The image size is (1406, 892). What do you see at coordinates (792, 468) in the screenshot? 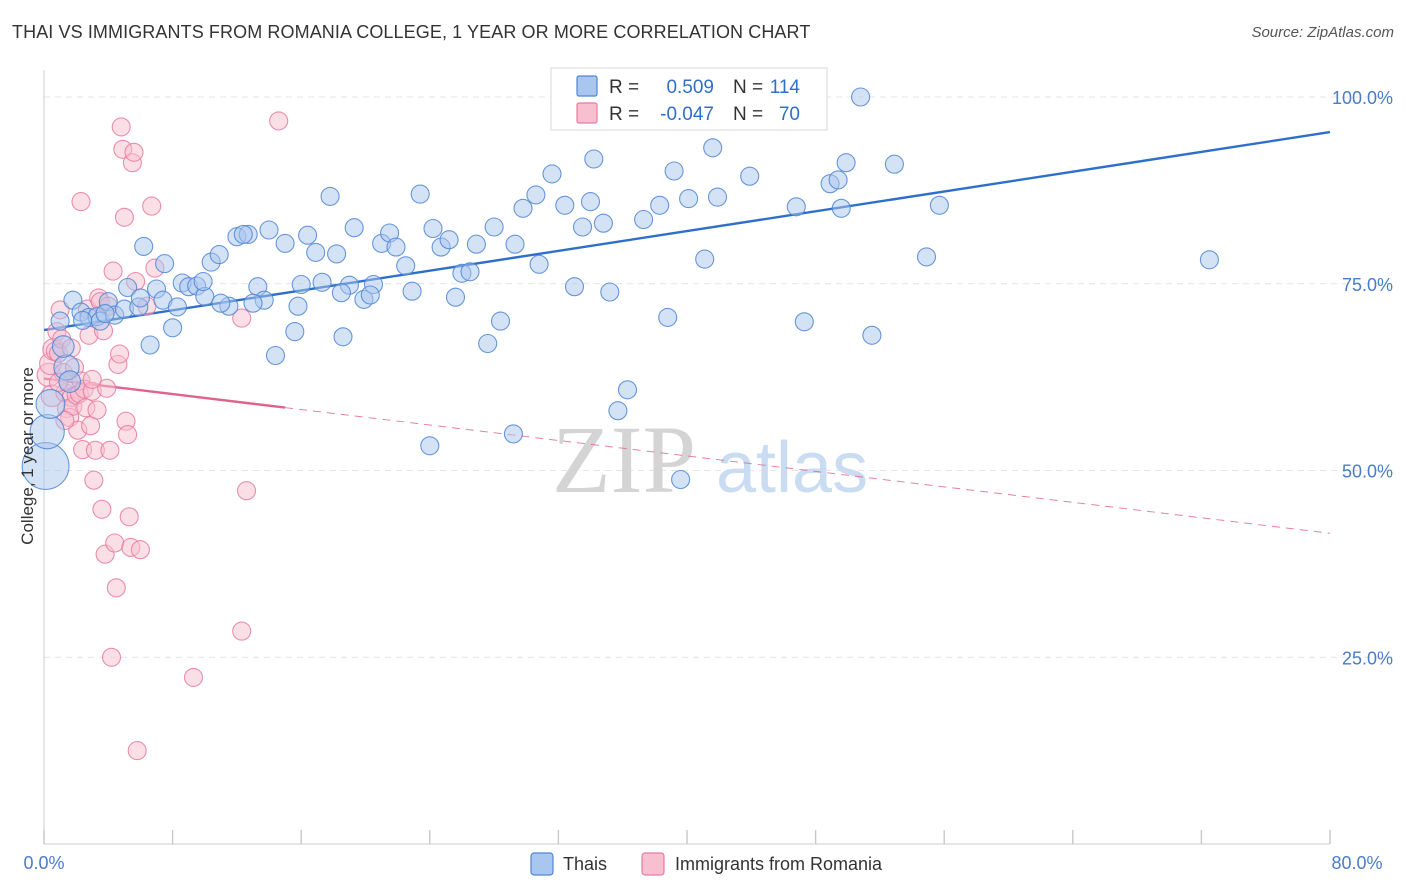
I see `watermark-atlas: atlas` at bounding box center [792, 468].